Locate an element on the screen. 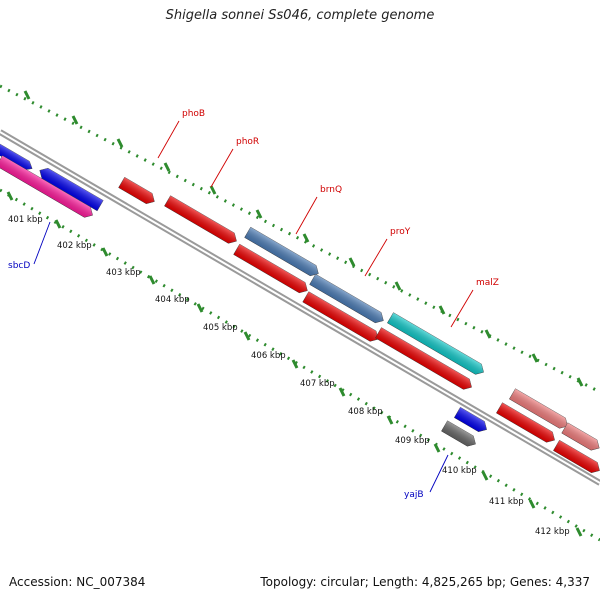 The height and width of the screenshot is (600, 600). feature-blue-second-shading is located at coordinates (71, 189).